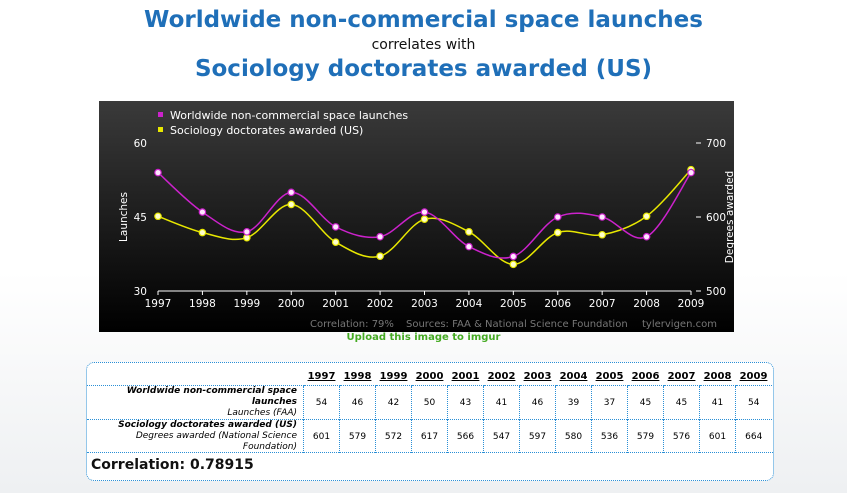 This screenshot has width=847, height=493. Describe the element at coordinates (573, 376) in the screenshot. I see `table-year-header: 2004` at that location.